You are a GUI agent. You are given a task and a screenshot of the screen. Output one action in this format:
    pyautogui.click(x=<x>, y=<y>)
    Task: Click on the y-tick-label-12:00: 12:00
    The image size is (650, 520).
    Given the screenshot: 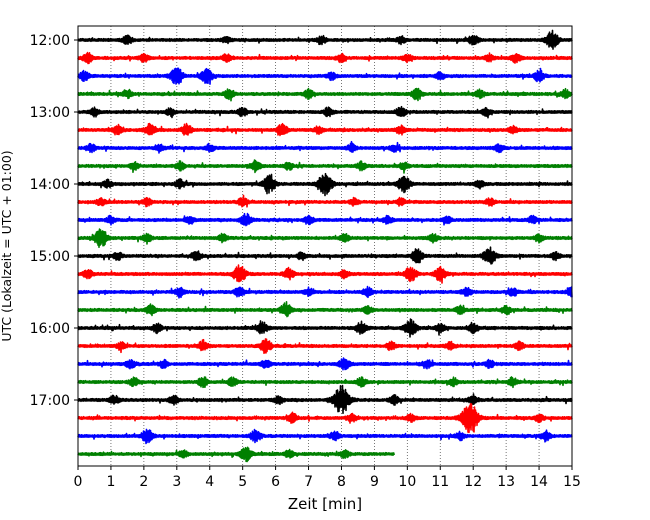 What is the action you would take?
    pyautogui.click(x=50, y=41)
    